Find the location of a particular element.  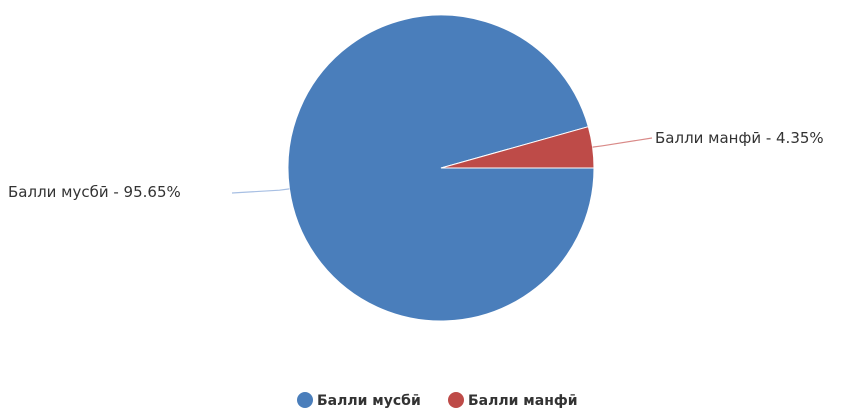

data-label-negative: Балли манфӣ - 4.35% is located at coordinates (739, 138).